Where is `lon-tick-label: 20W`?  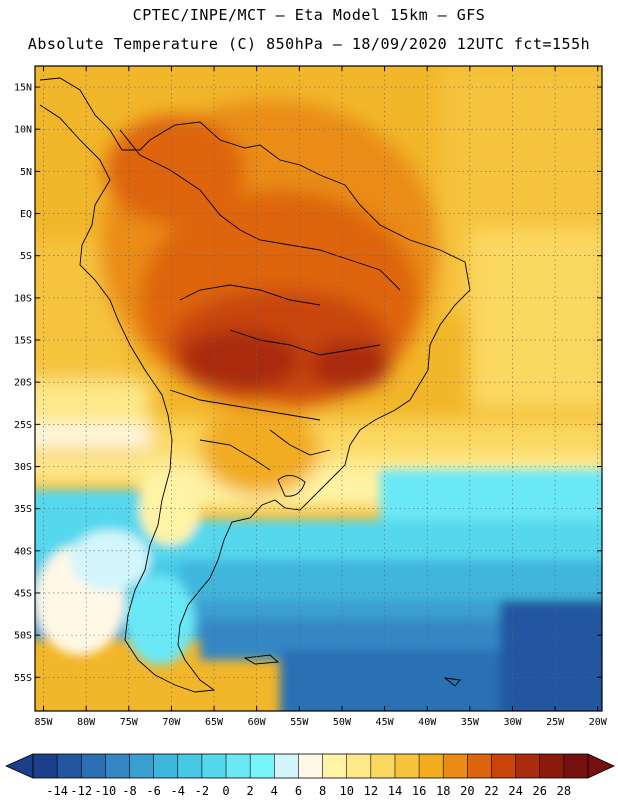
lon-tick-label: 20W is located at coordinates (598, 722).